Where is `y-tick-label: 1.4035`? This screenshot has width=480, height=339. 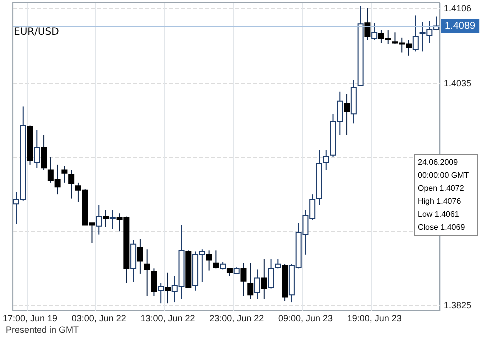 y-tick-label: 1.4035 is located at coordinates (458, 83).